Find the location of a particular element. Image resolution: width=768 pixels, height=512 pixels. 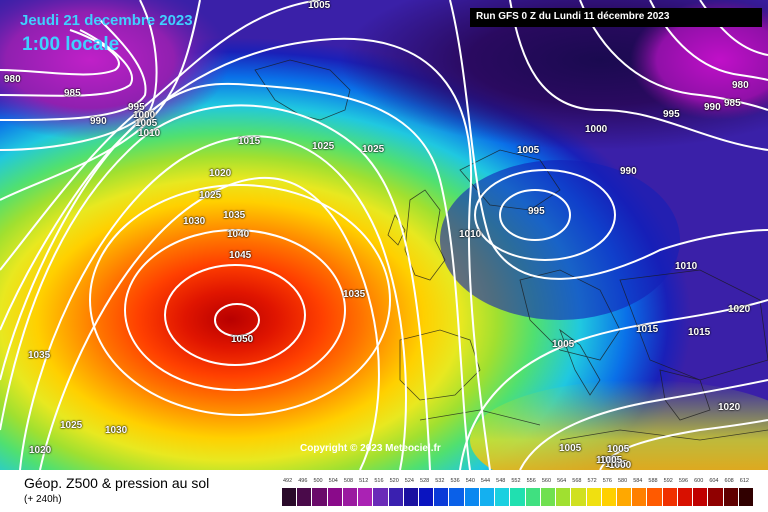

forecast-range: (+ 240h) is located at coordinates (43, 499).